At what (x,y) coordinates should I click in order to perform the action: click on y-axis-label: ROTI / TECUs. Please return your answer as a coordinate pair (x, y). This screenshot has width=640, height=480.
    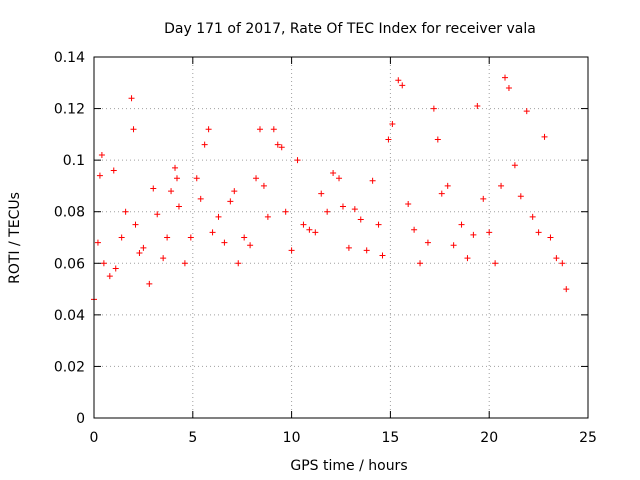
    Looking at the image, I should click on (15, 238).